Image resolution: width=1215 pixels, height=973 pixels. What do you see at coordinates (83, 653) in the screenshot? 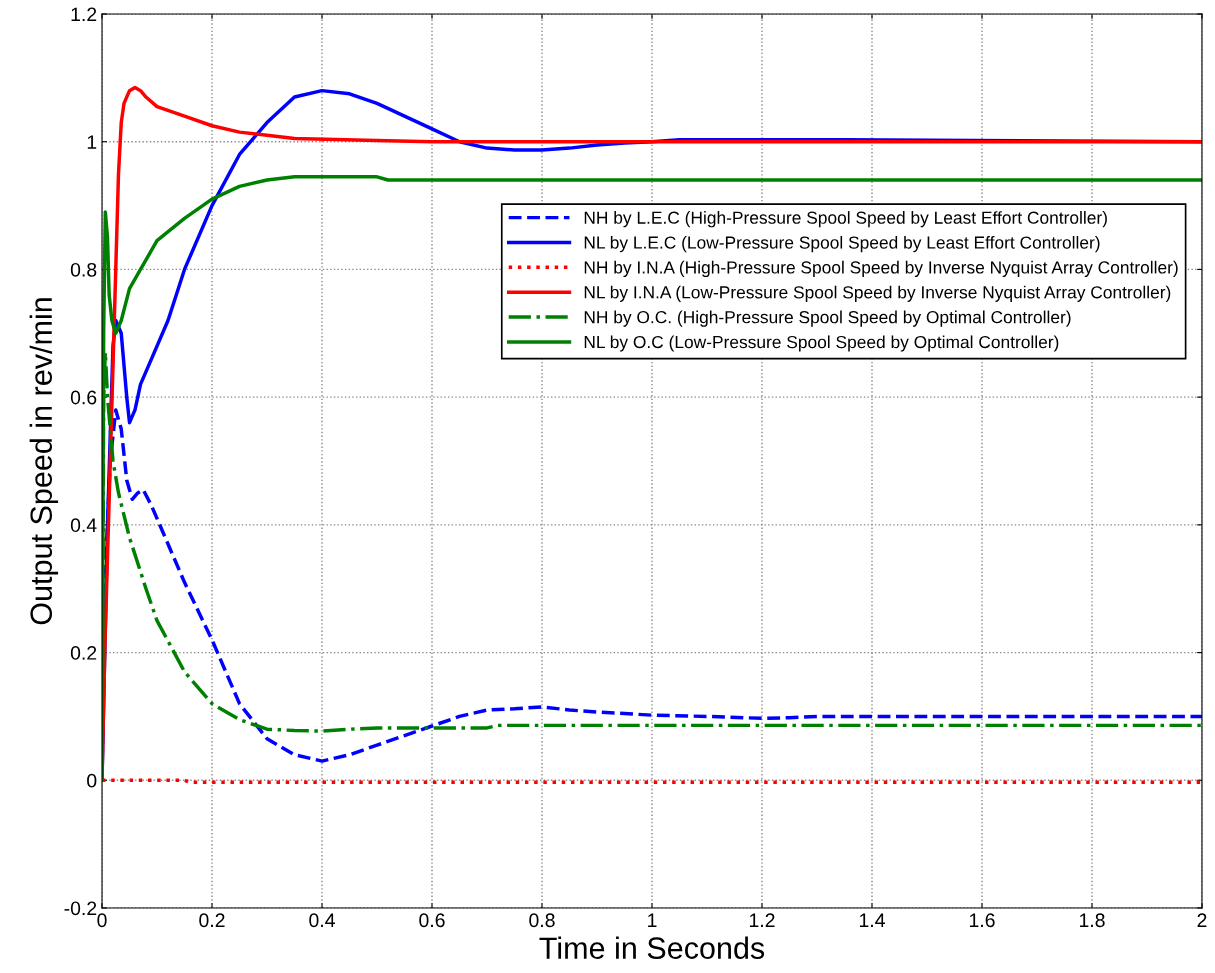
I see `y-tick-label: 0.2` at bounding box center [83, 653].